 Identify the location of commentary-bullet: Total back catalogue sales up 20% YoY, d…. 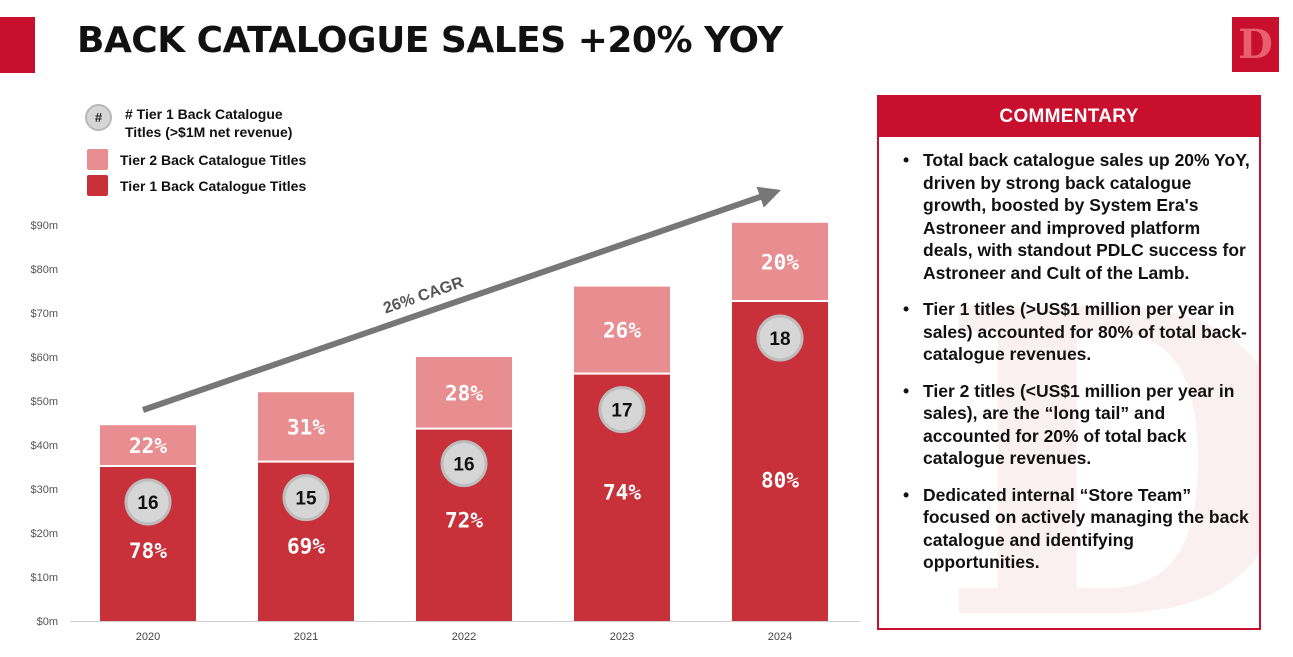
(1078, 216).